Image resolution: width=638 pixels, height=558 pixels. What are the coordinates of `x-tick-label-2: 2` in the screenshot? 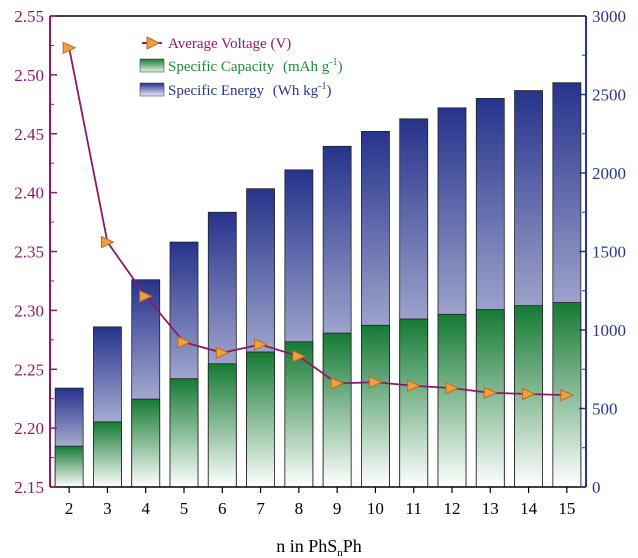 It's located at (69, 508).